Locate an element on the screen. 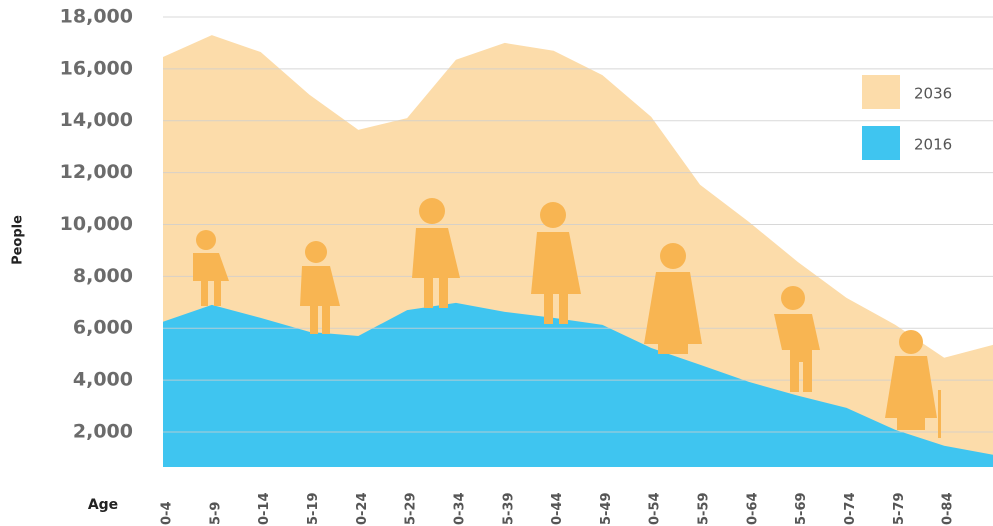  x-tick-label: 5-9 is located at coordinates (215, 514).